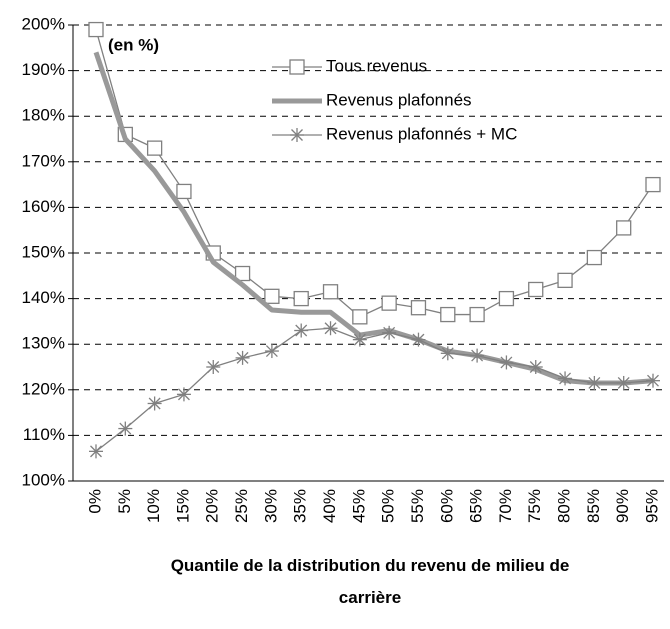  I want to click on x-tick-label: 50%, so click(388, 506).